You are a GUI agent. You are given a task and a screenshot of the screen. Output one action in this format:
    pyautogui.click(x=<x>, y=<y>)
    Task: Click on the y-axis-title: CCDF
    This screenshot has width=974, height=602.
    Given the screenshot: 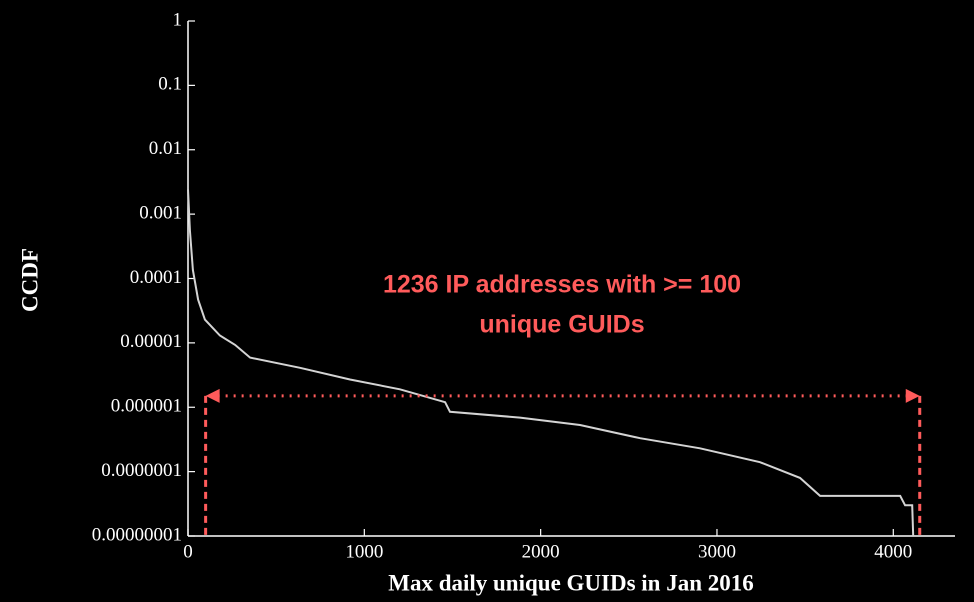 What is the action you would take?
    pyautogui.click(x=29, y=280)
    